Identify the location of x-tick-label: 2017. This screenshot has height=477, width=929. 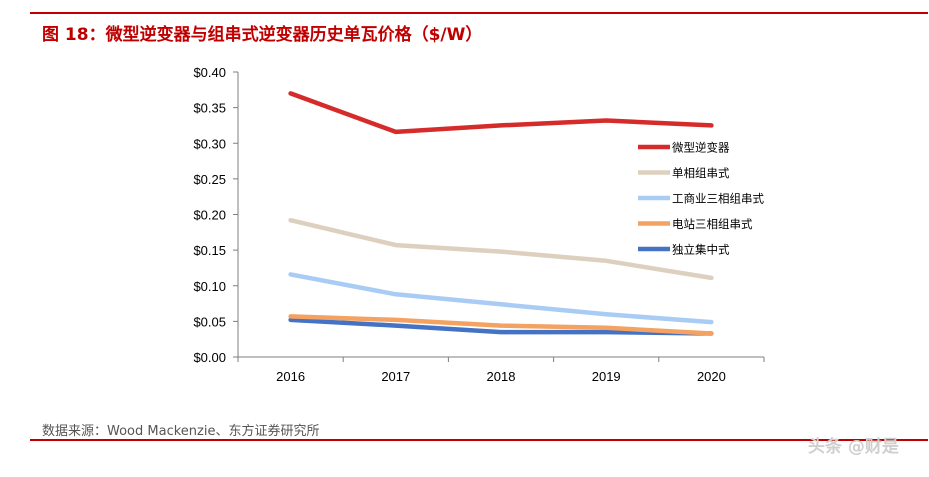
(395, 376).